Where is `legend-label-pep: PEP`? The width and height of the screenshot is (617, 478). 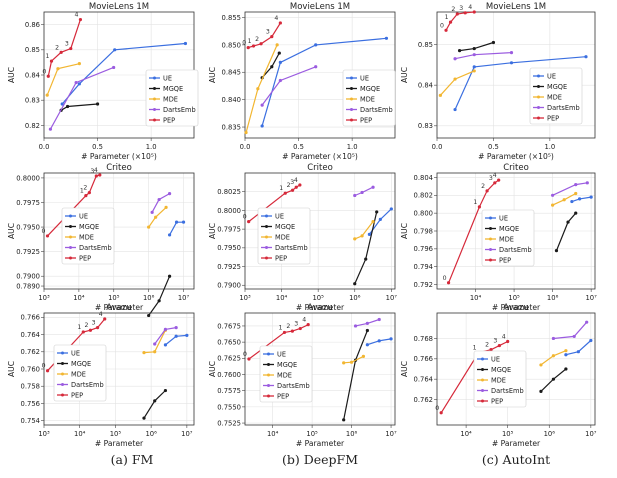
legend-label-pep: PEP is located at coordinates (283, 396).